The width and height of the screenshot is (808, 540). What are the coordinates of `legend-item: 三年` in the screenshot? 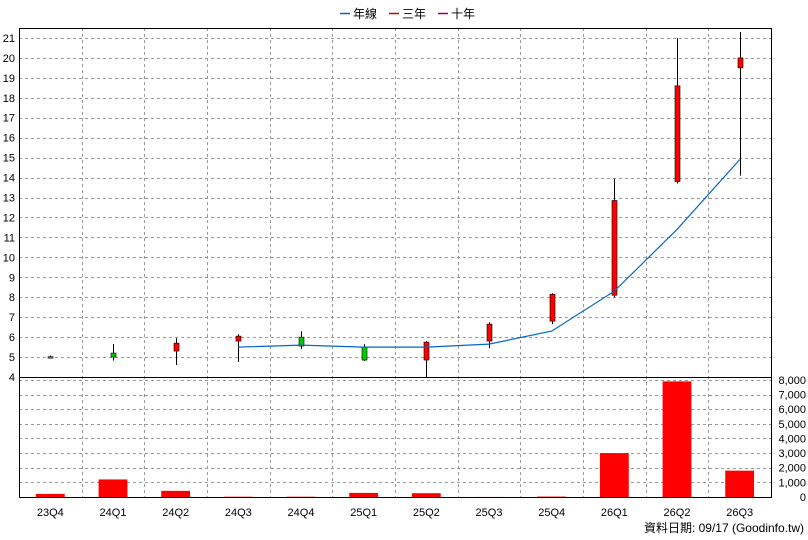 It's located at (407, 14).